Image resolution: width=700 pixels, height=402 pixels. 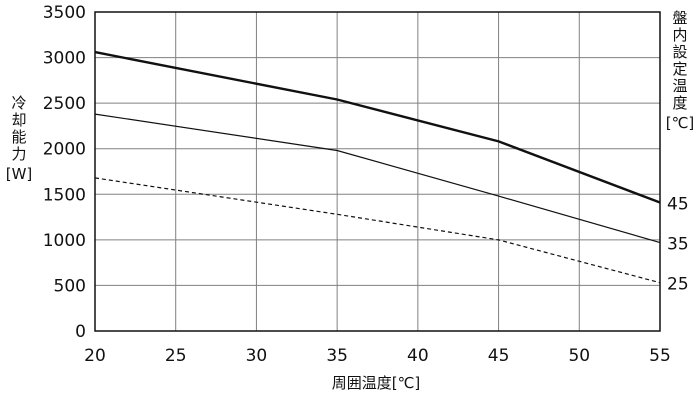 I want to click on y-tick-label: 1500, so click(x=64, y=195).